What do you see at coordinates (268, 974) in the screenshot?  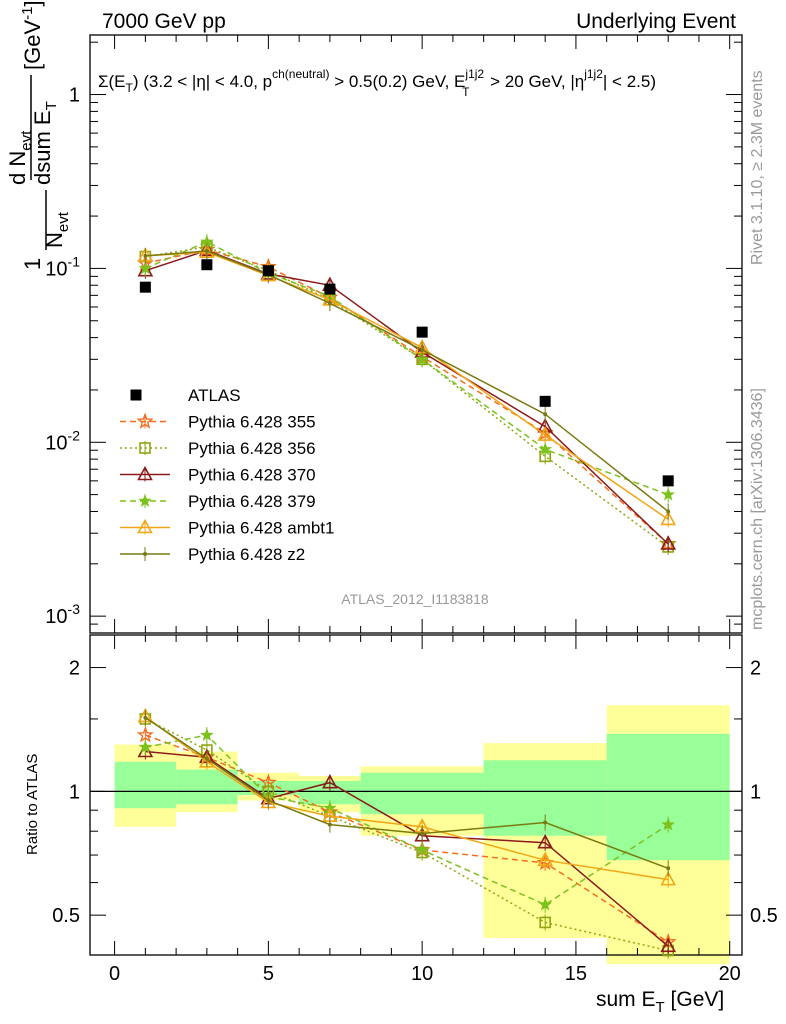 I see `x-tick-label: 5` at bounding box center [268, 974].